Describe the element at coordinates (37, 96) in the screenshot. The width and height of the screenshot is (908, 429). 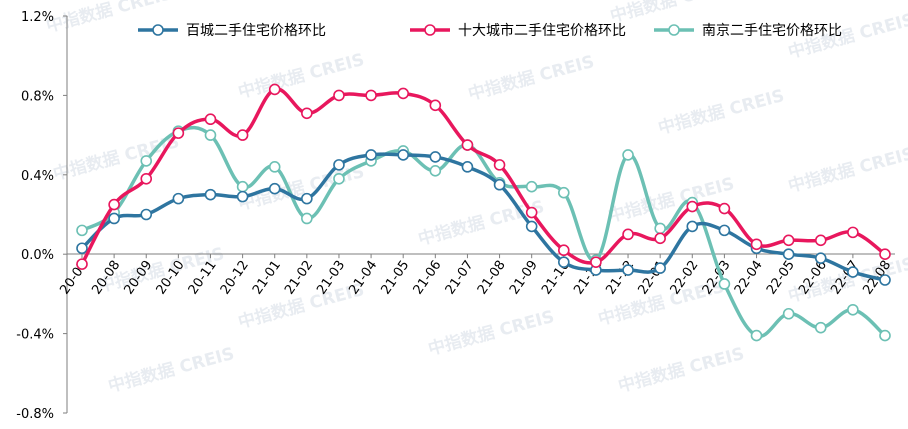
I see `y-tick-label: 0.8%` at that location.